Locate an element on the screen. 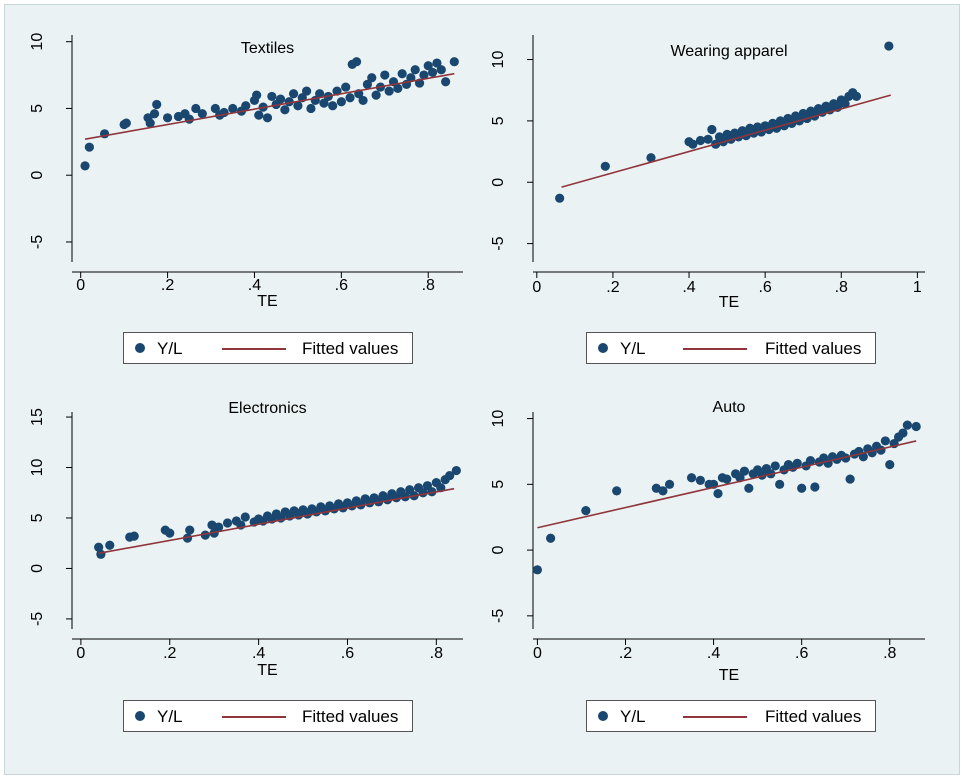  legend-auto: Y/L Fitted values is located at coordinates (731, 716).